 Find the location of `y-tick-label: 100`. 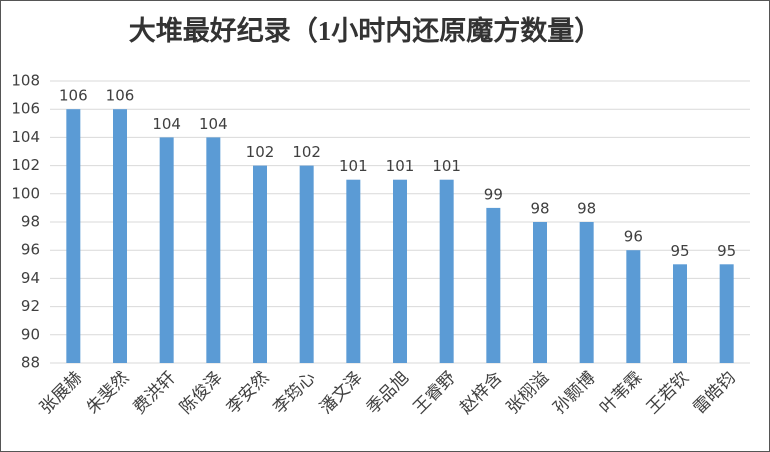

y-tick-label: 100 is located at coordinates (25, 193).